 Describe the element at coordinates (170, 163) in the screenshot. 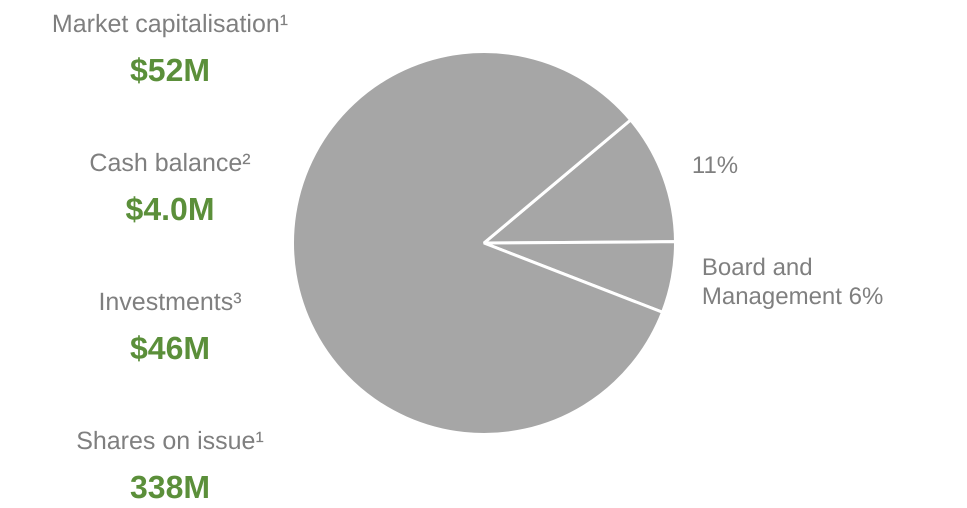

I see `text: Cash balance²` at that location.